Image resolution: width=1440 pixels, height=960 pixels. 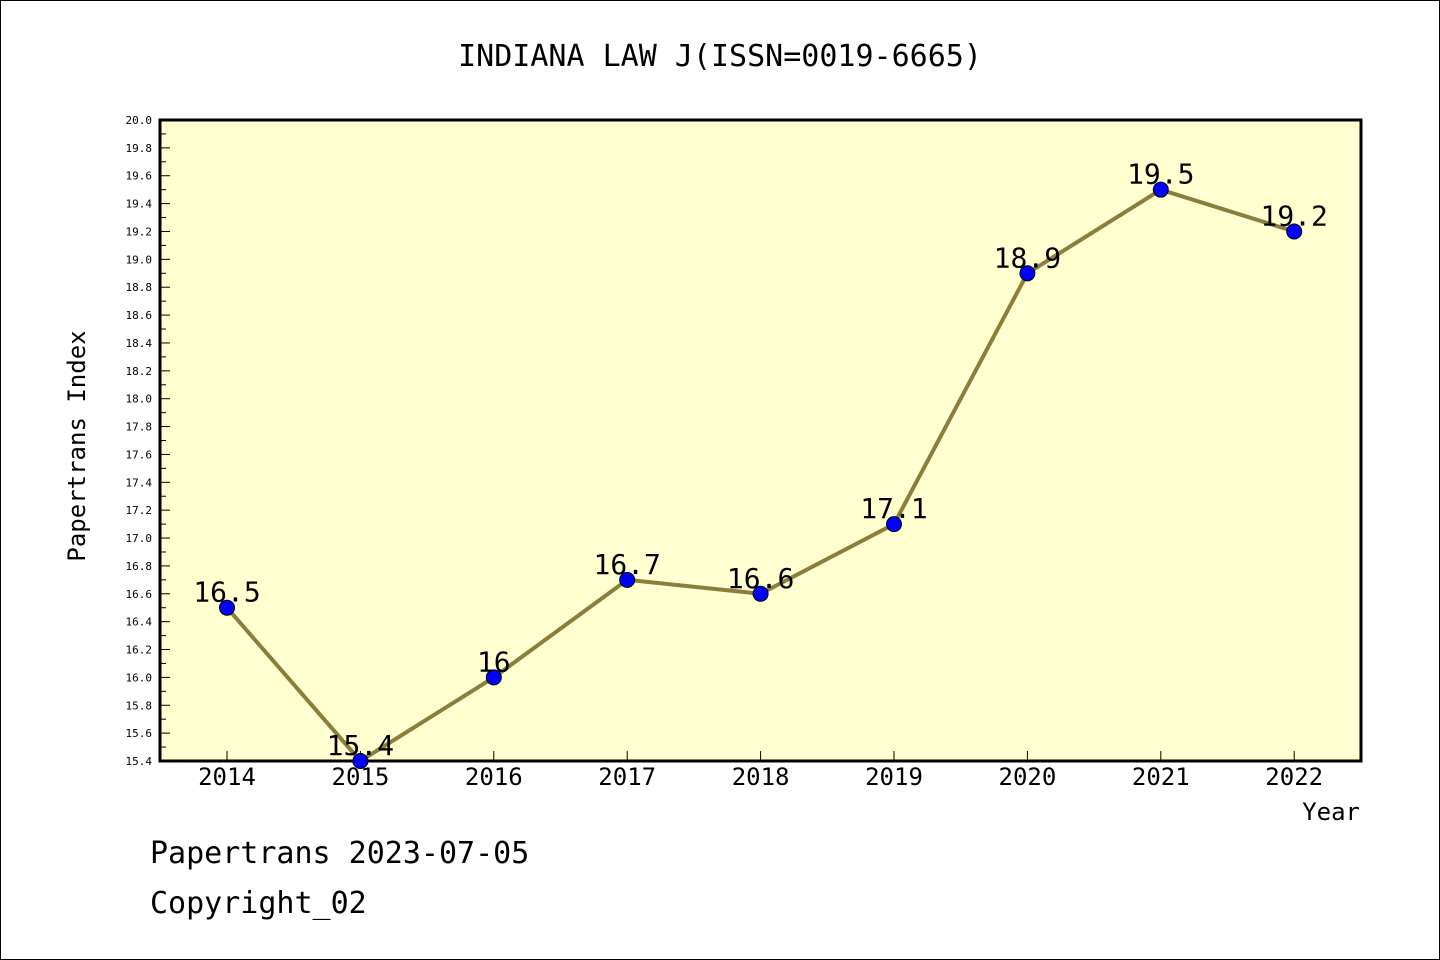 What do you see at coordinates (494, 777) in the screenshot?
I see `x-tick-label: 2016` at bounding box center [494, 777].